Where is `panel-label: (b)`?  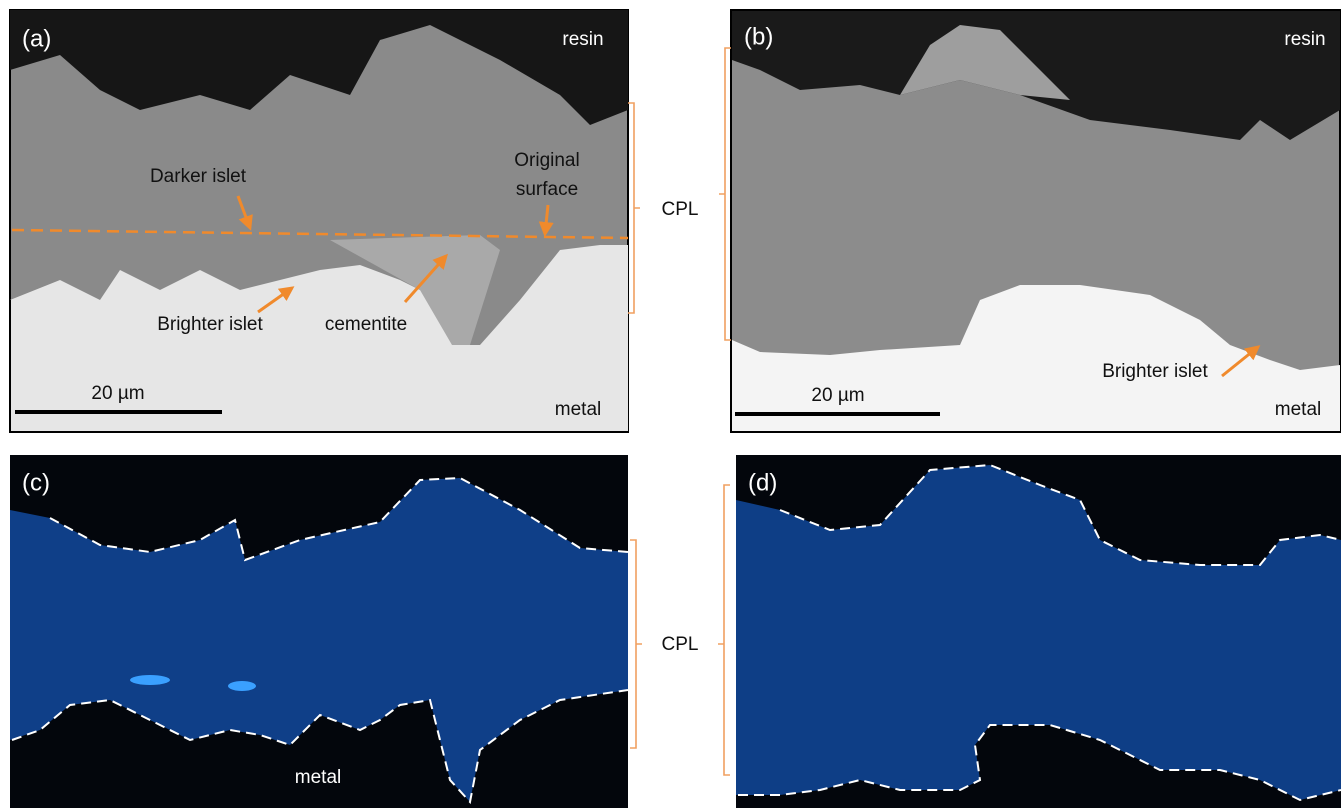
panel-label: (b) is located at coordinates (758, 36).